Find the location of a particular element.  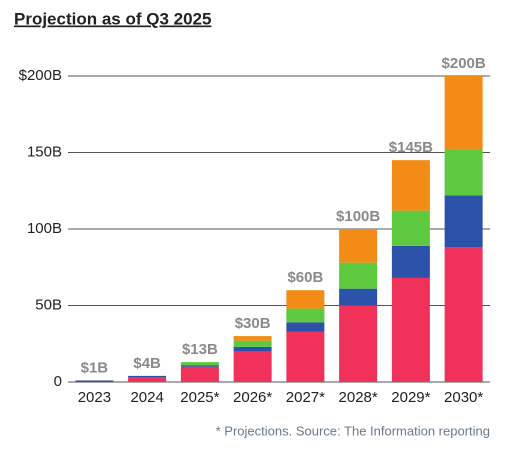

y-tick-label: 150B is located at coordinates (44, 151).